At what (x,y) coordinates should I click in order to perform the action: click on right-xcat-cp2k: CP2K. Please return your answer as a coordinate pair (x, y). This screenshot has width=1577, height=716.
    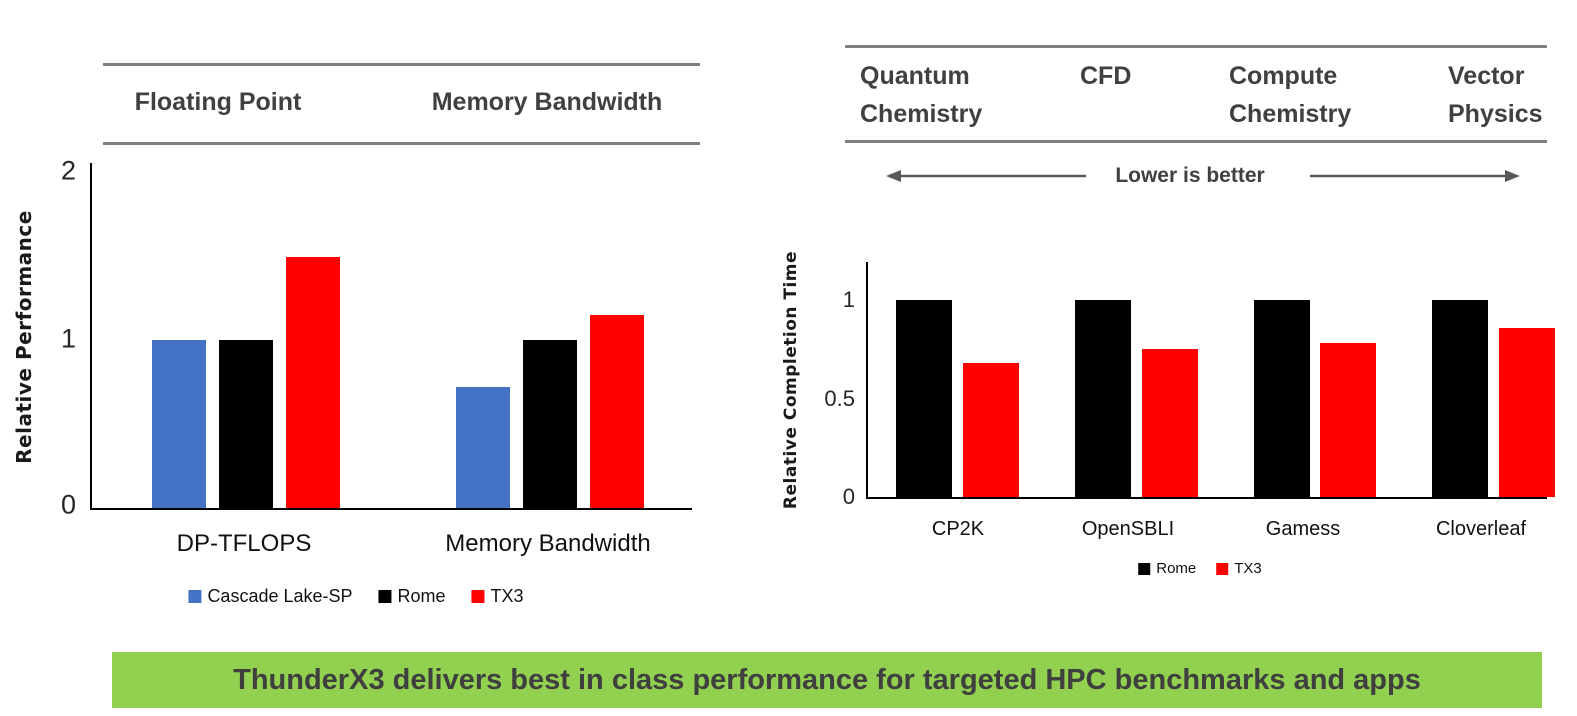
    Looking at the image, I should click on (958, 529).